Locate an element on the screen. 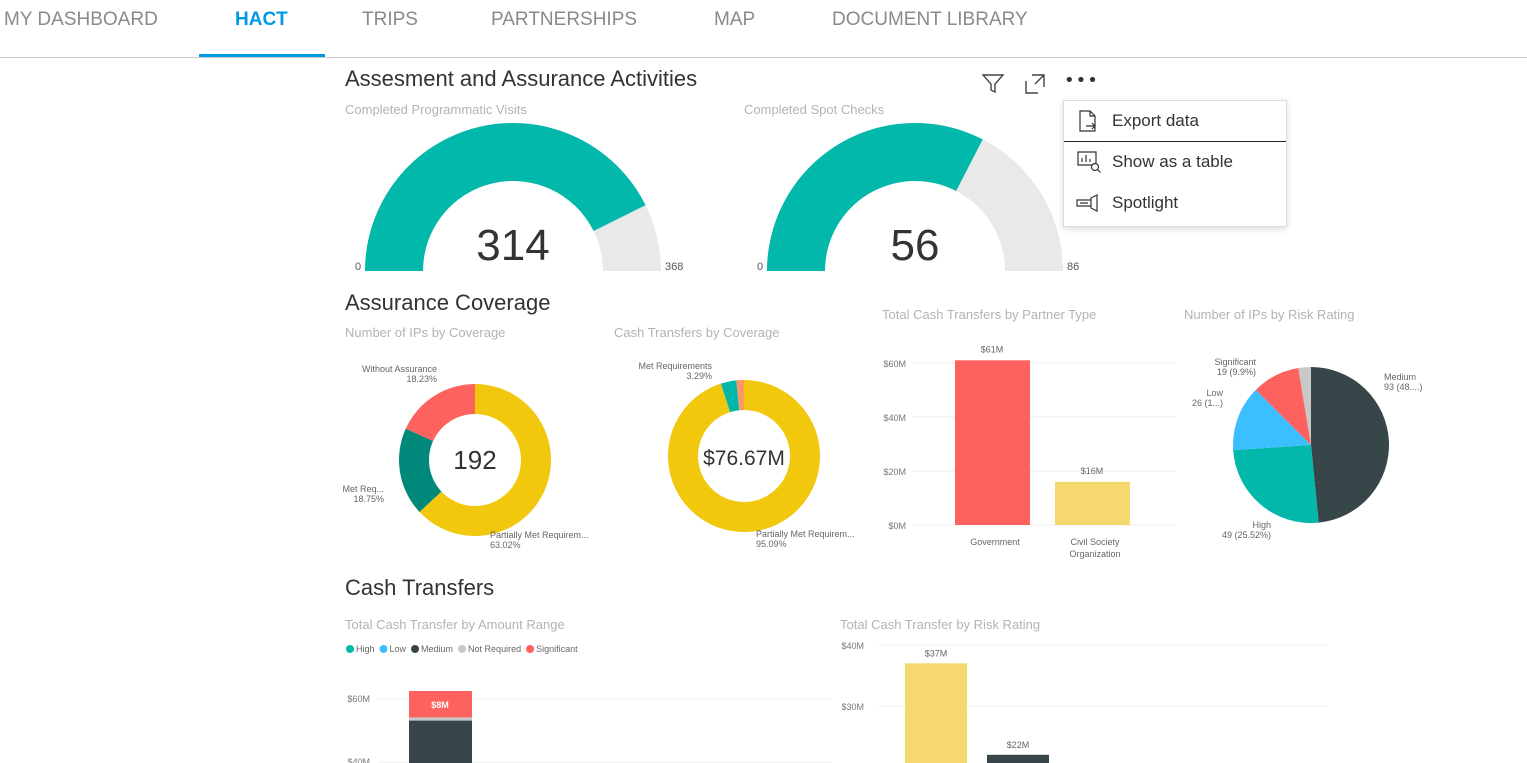  data-label: $8M is located at coordinates (440, 705).